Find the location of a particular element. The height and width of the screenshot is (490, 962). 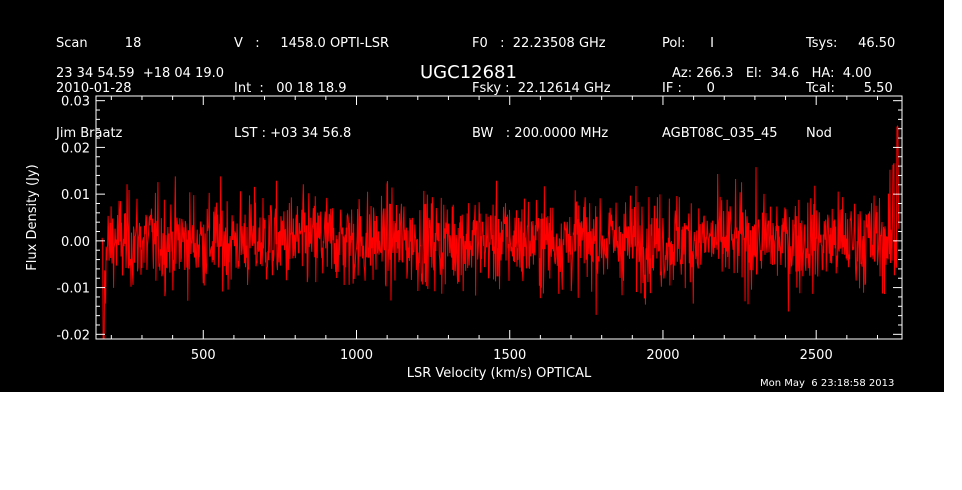

header-scan-info: Scan 18 2010-01-28 Jim Braatz is located at coordinates (98, 81).